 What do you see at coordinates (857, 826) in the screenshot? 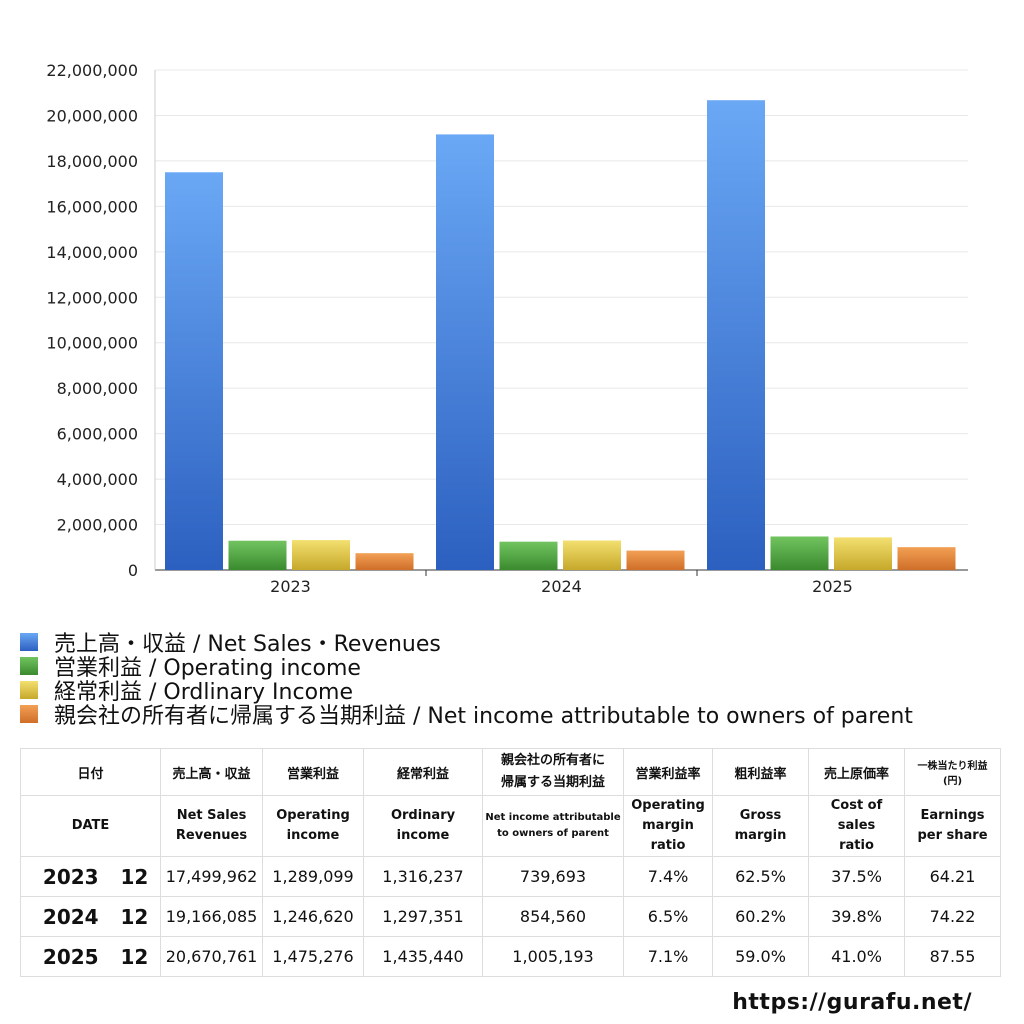
I see `header-cell: Cost of sales ratio` at bounding box center [857, 826].